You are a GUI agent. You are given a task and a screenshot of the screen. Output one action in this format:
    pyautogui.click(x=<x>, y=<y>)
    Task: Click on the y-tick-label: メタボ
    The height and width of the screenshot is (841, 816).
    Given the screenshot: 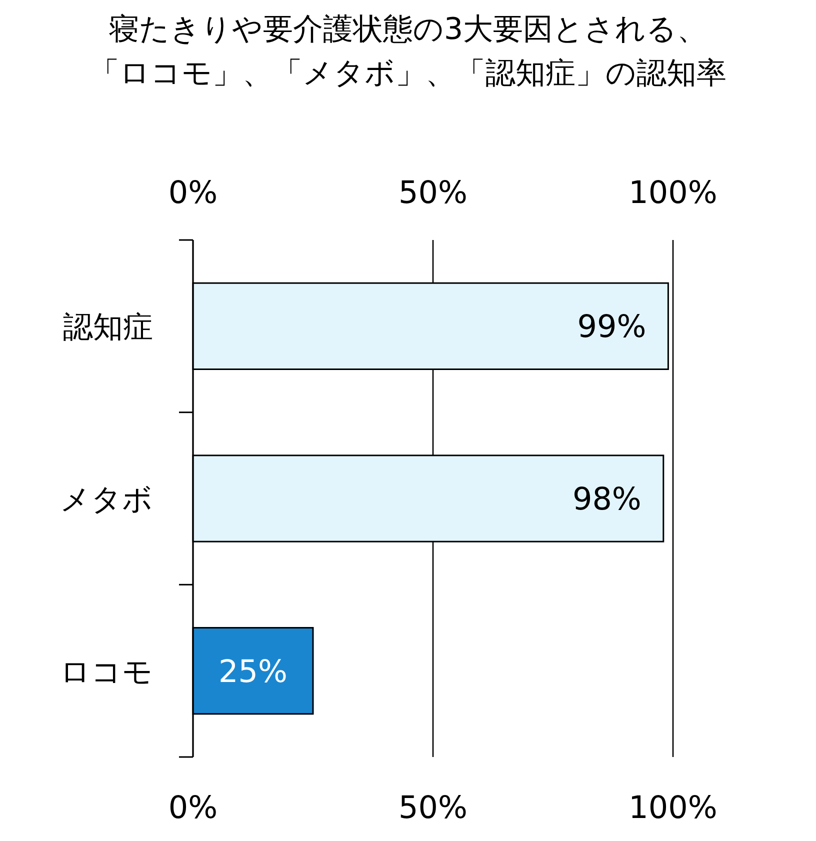 What is the action you would take?
    pyautogui.click(x=106, y=500)
    